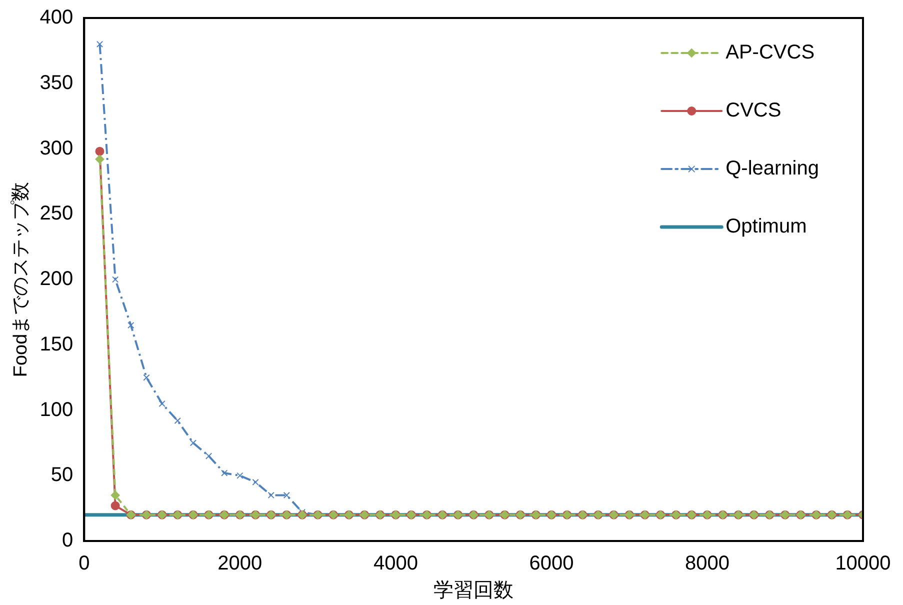 This screenshot has height=605, width=903. What do you see at coordinates (474, 591) in the screenshot?
I see `x-axis-title: 学習回数` at bounding box center [474, 591].